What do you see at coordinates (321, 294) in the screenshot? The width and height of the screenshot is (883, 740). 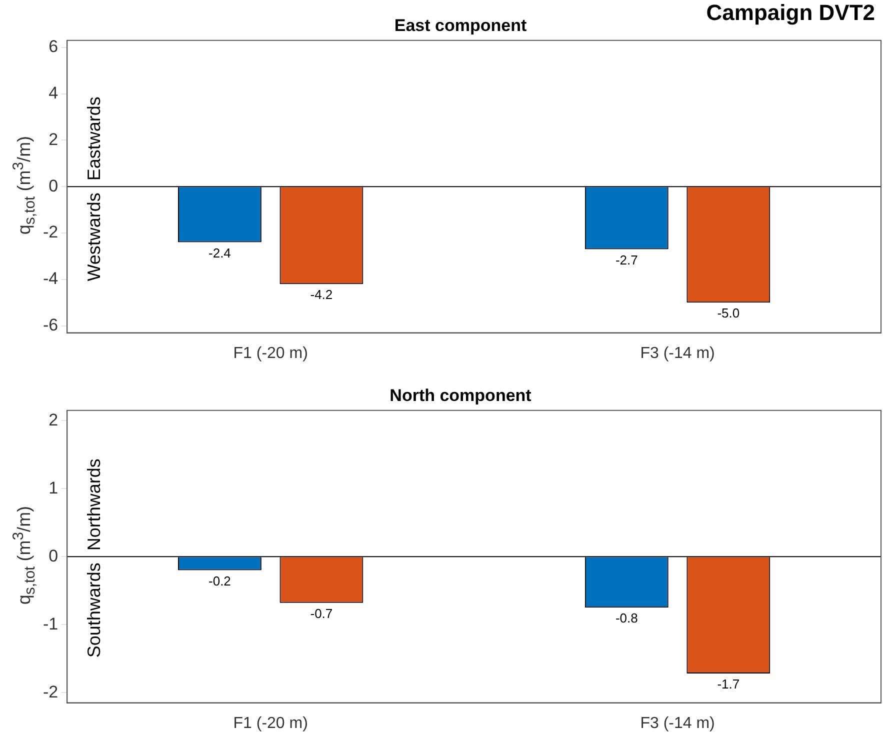 I see `data-label: -4.2` at bounding box center [321, 294].